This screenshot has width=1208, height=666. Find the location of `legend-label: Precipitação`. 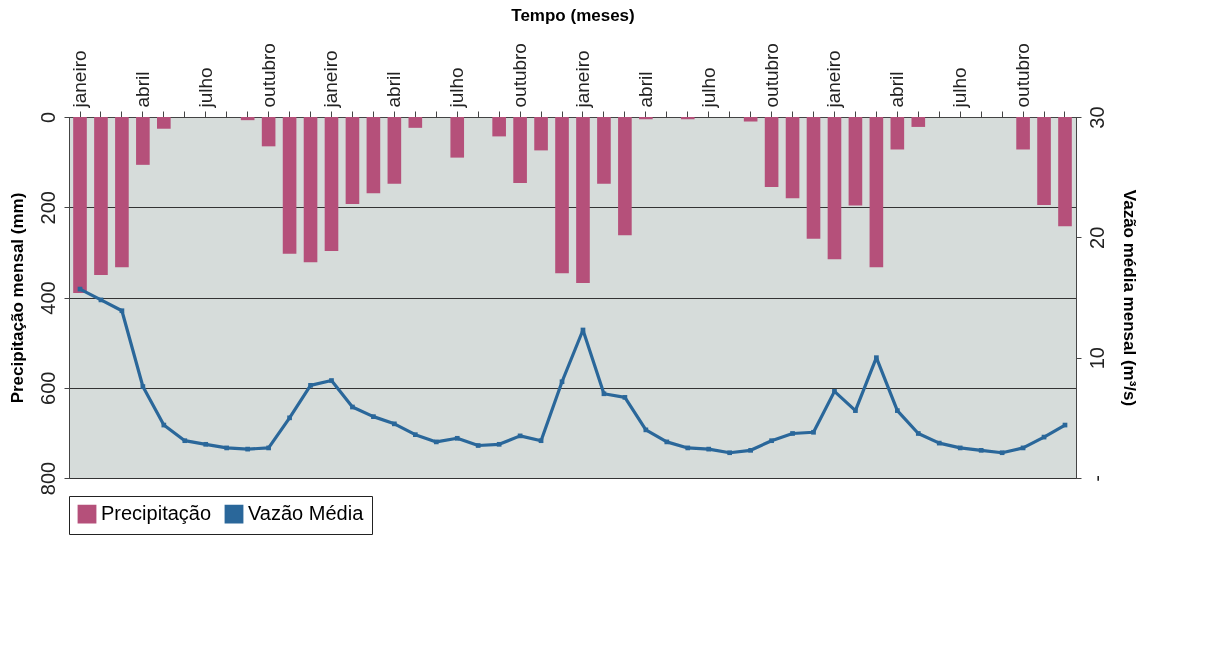

legend-label: Precipitação is located at coordinates (156, 513).